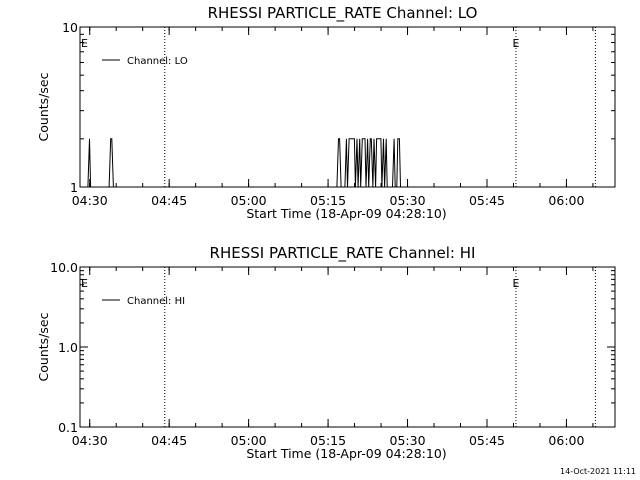 The height and width of the screenshot is (480, 640). What do you see at coordinates (64, 267) in the screenshot?
I see `y-tick-label: 10.0` at bounding box center [64, 267].